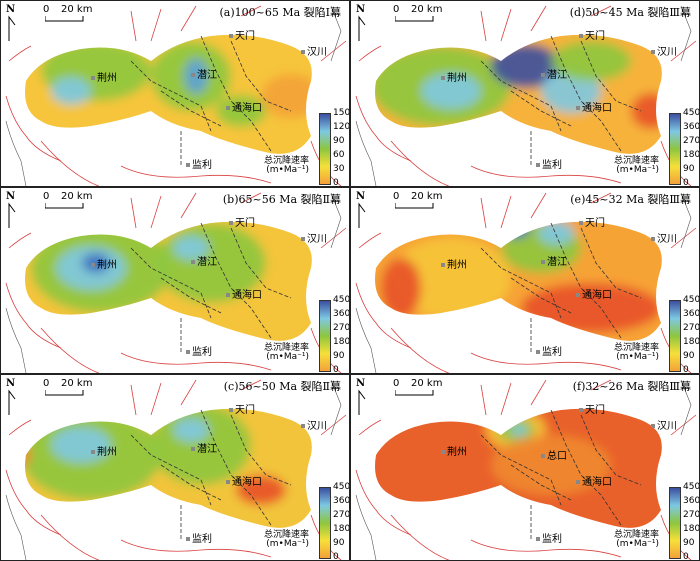 The width and height of the screenshot is (700, 561). Describe the element at coordinates (282, 386) in the screenshot. I see `panel-title: (c)56~50 Ma 裂陷Ⅱ幕` at that location.